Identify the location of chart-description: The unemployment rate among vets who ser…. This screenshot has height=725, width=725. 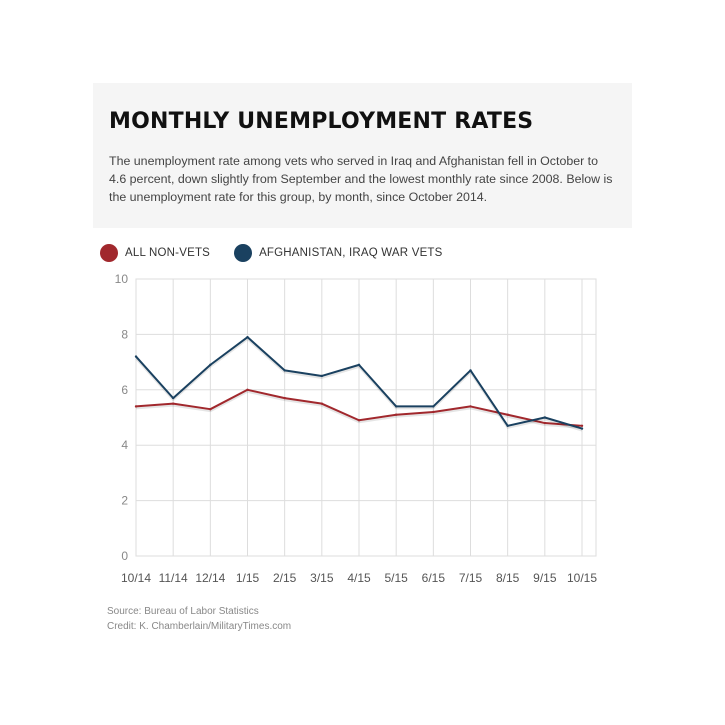
(361, 179).